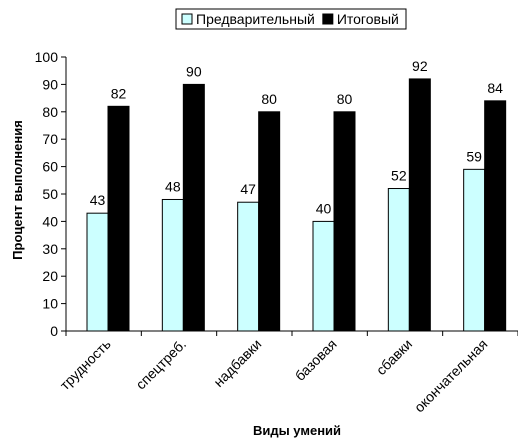 The image size is (518, 439). I want to click on y-axis: 0 10 20 30 40 50 60 70 80 90 100, so click(51, 194).